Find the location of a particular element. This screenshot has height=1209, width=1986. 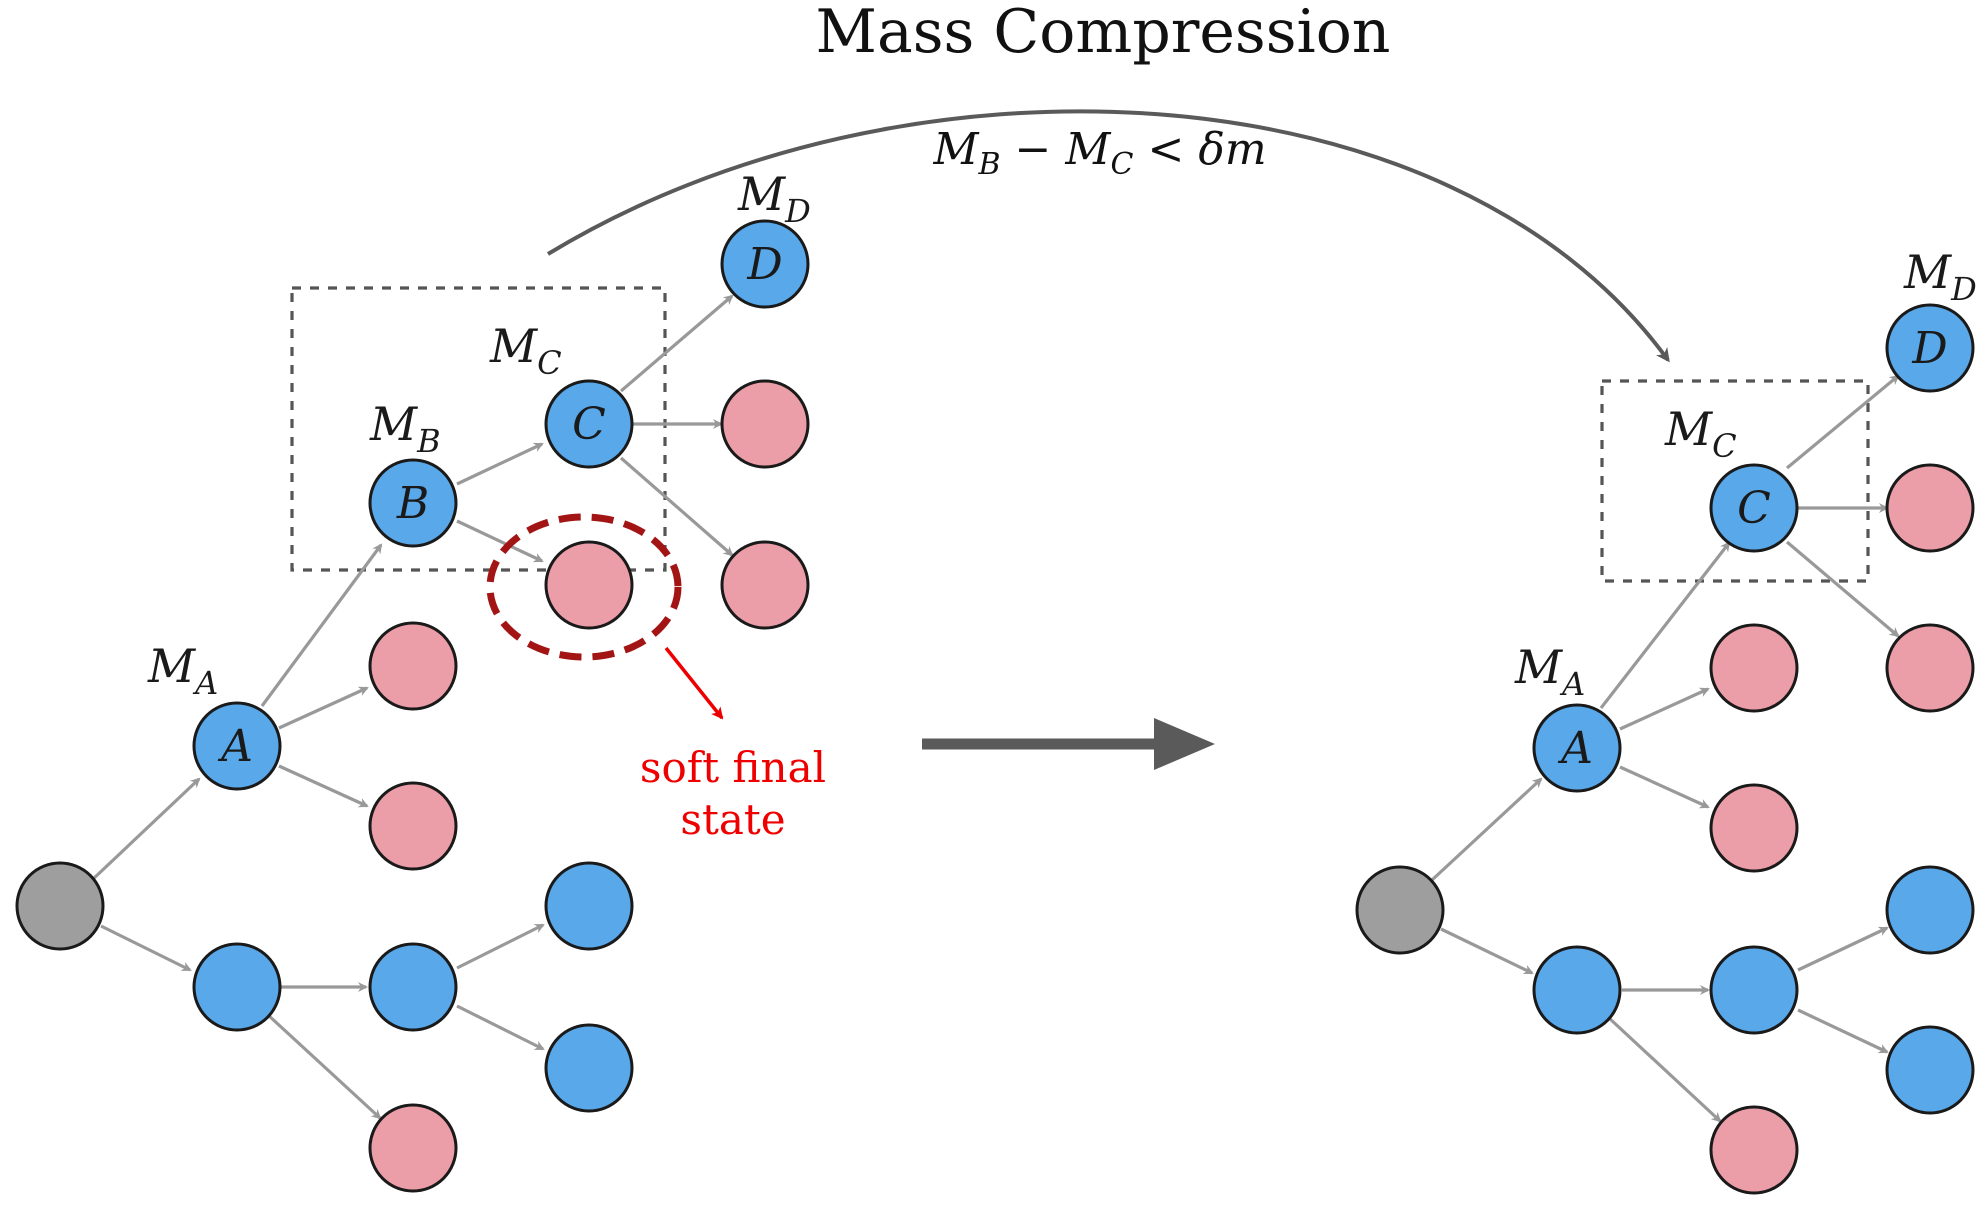

left-mass-label-d: MD is located at coordinates (774, 198).